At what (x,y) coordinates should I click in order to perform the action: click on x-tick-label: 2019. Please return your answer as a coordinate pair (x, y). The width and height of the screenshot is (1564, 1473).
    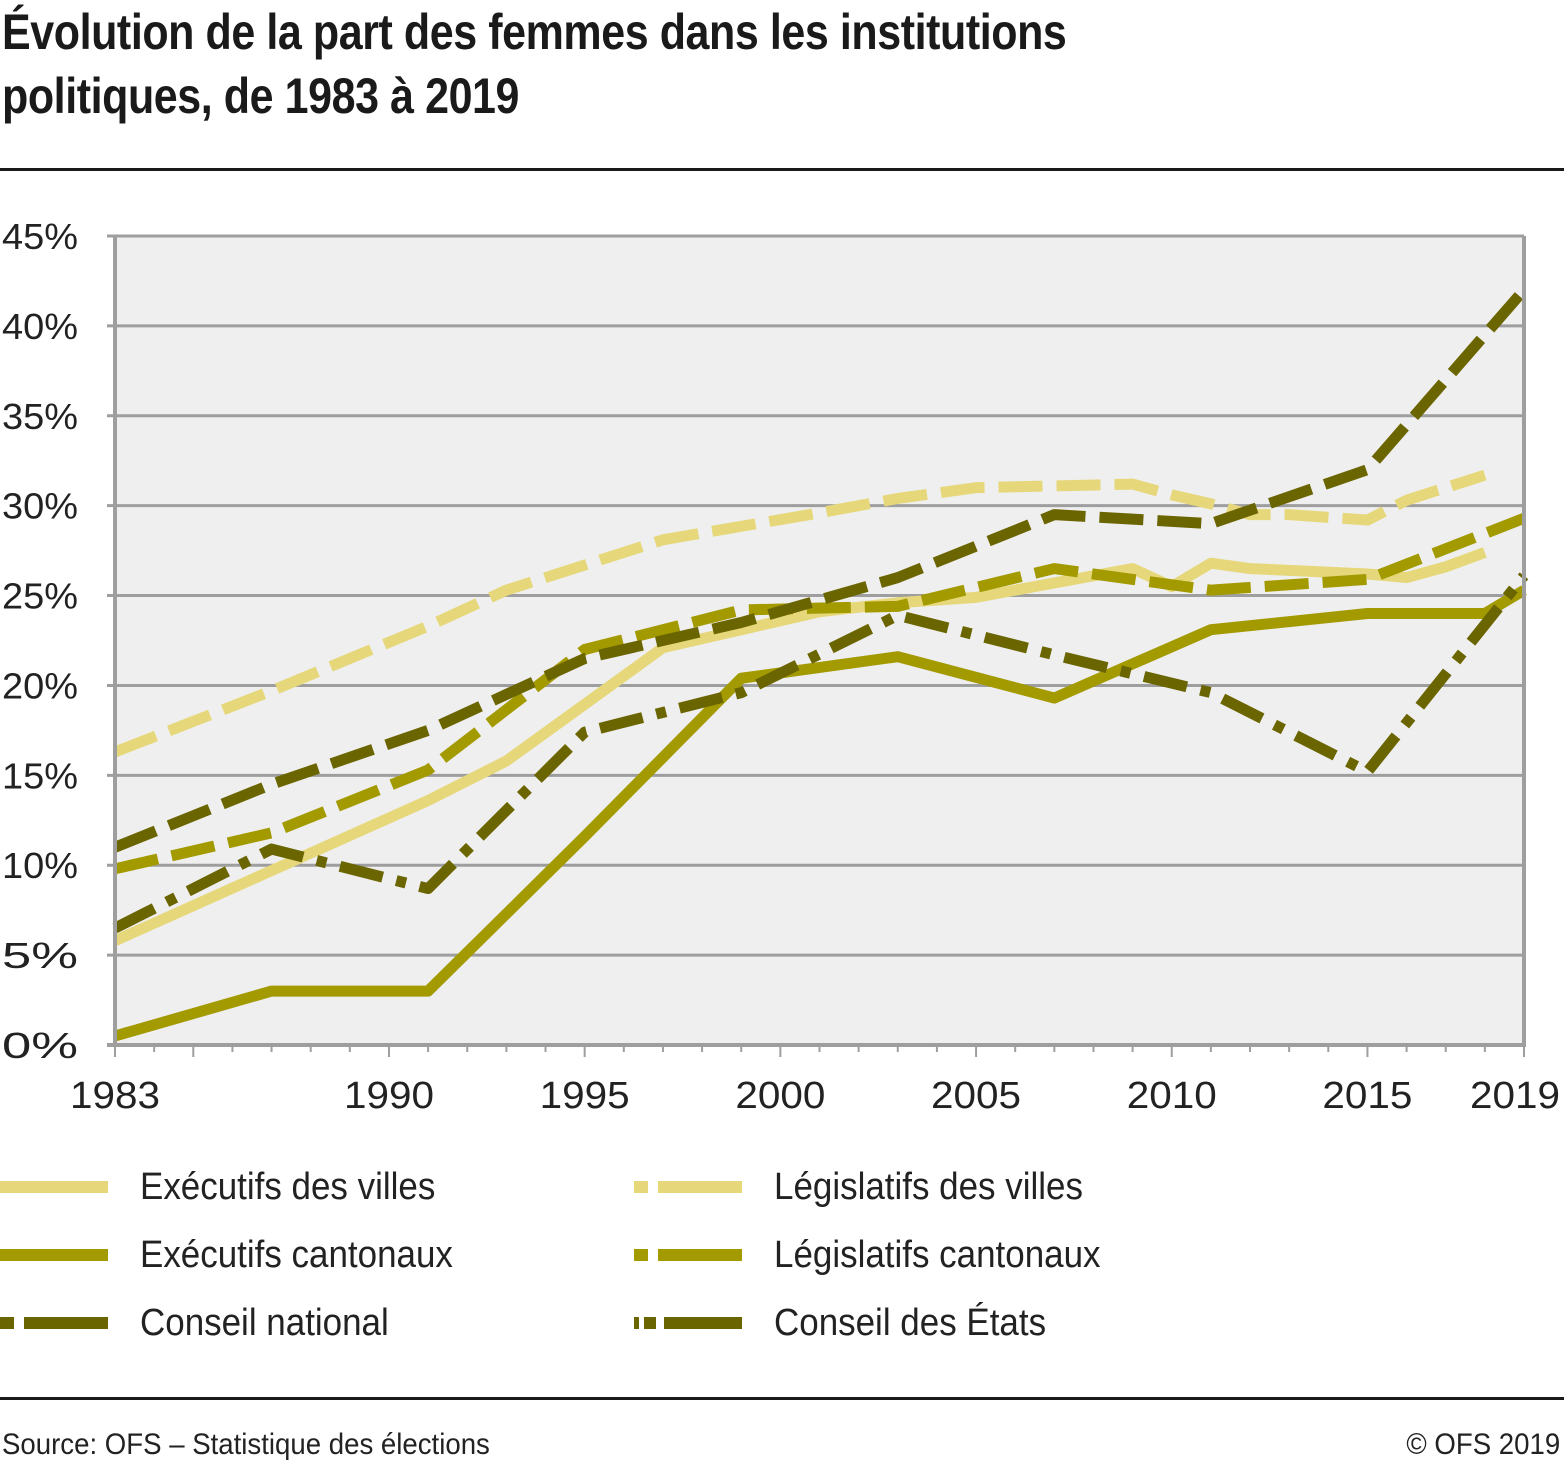
    Looking at the image, I should click on (1515, 1092).